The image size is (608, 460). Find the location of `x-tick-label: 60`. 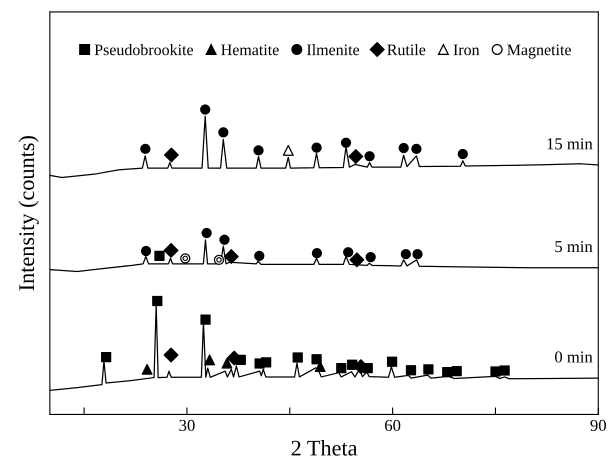

x-tick-label: 60 is located at coordinates (392, 426).